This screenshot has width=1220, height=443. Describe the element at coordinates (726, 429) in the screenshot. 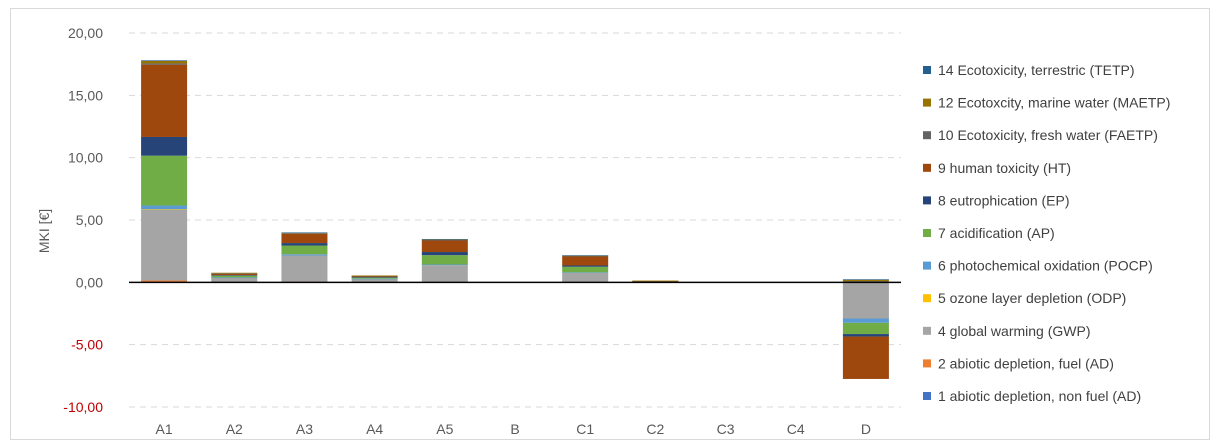

I see `x-tick-label: C3` at that location.